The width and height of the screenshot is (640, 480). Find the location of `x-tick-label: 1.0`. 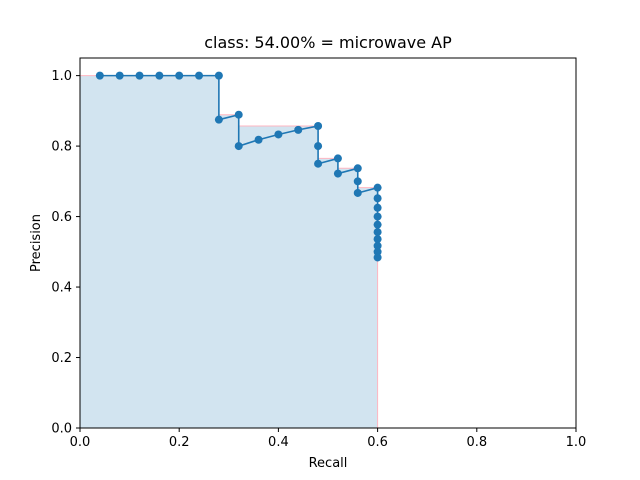

x-tick-label: 1.0 is located at coordinates (576, 442).